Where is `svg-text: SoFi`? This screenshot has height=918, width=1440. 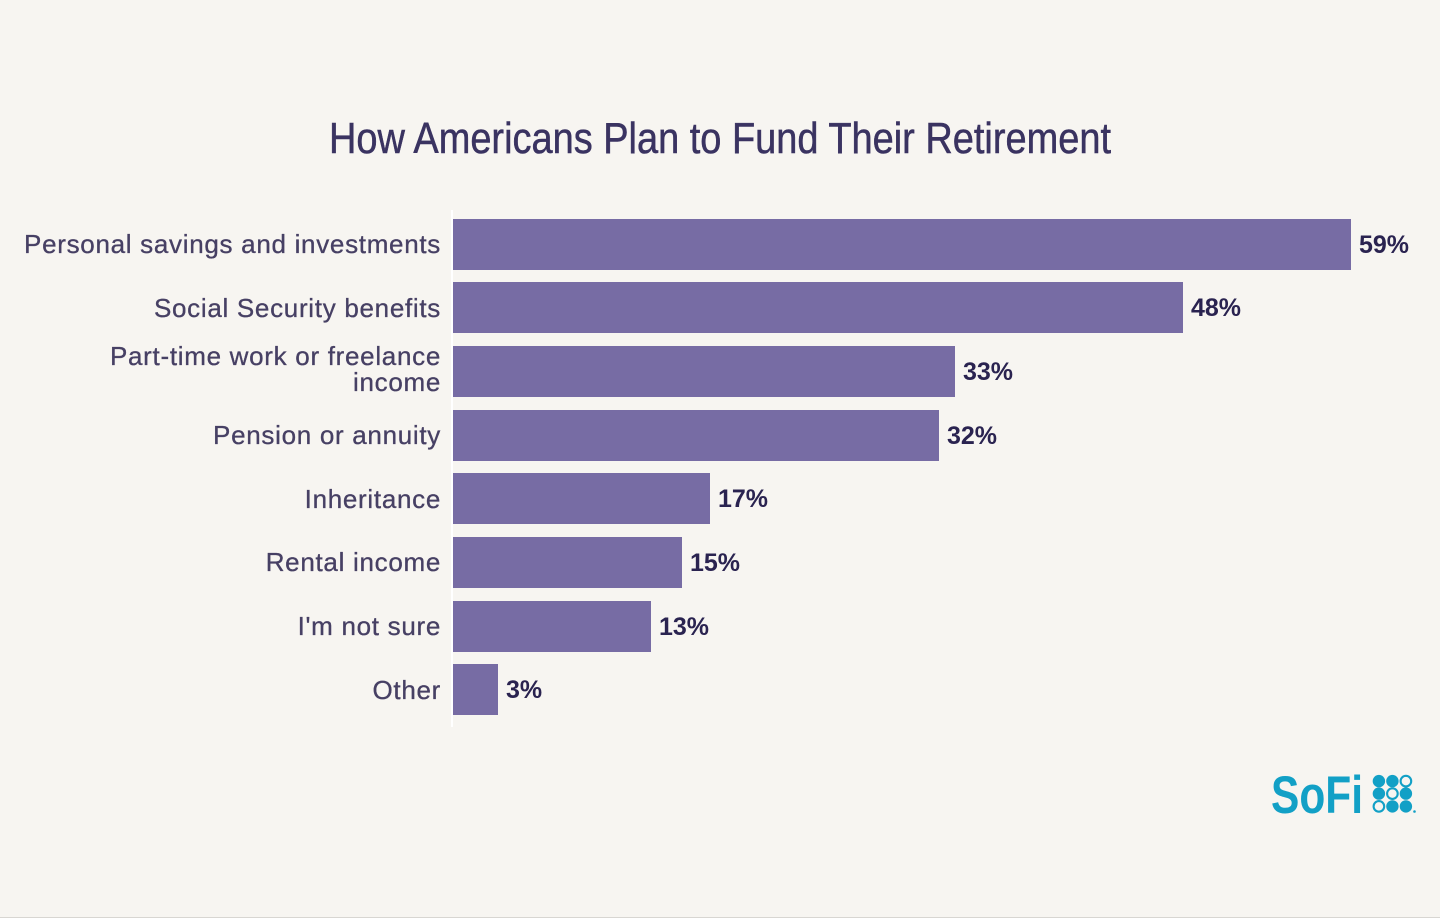 svg-text: SoFi is located at coordinates (1317, 795).